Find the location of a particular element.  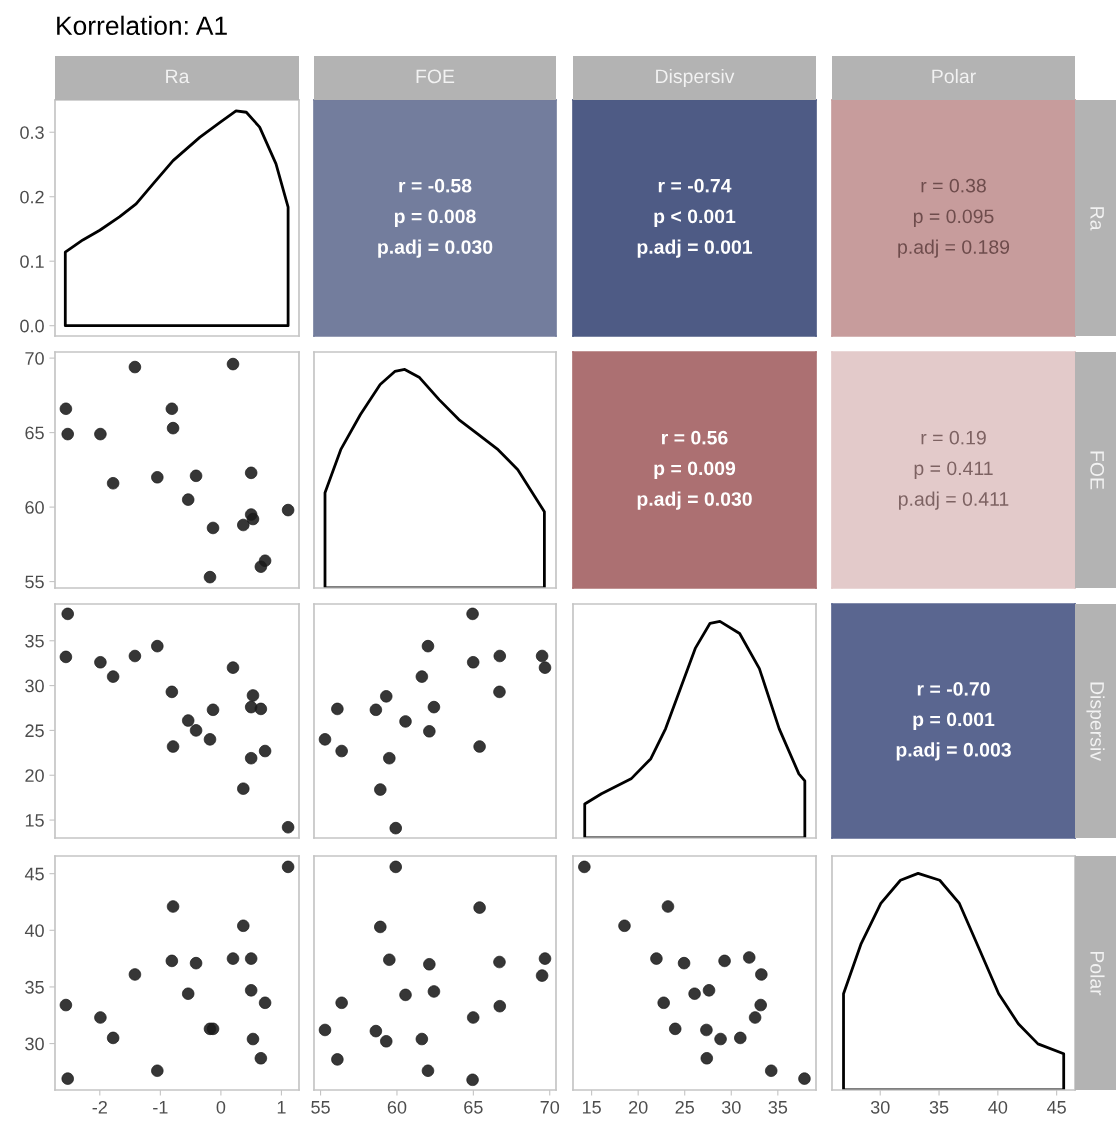

text: r = 0.19 is located at coordinates (953, 437).